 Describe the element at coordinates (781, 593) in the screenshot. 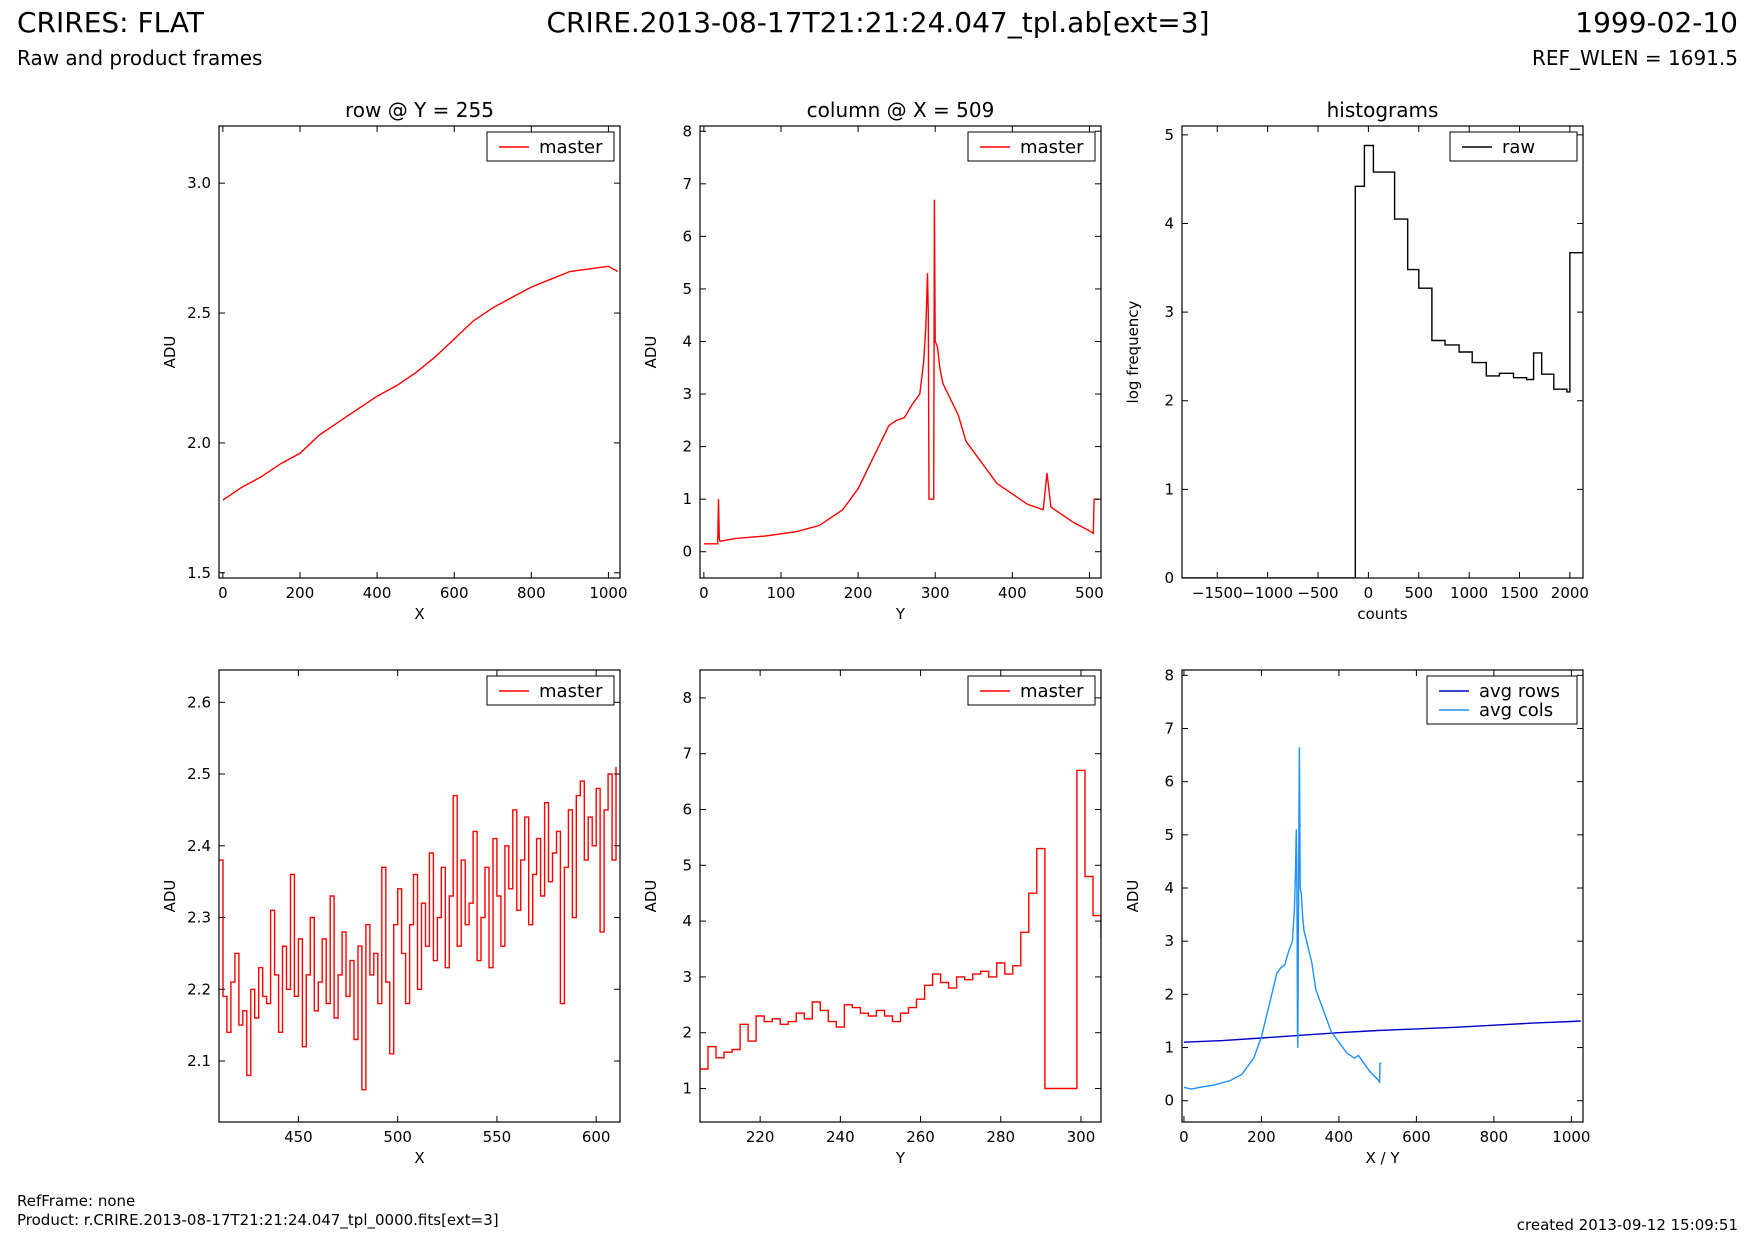

I see `x-tick-label: 100` at that location.